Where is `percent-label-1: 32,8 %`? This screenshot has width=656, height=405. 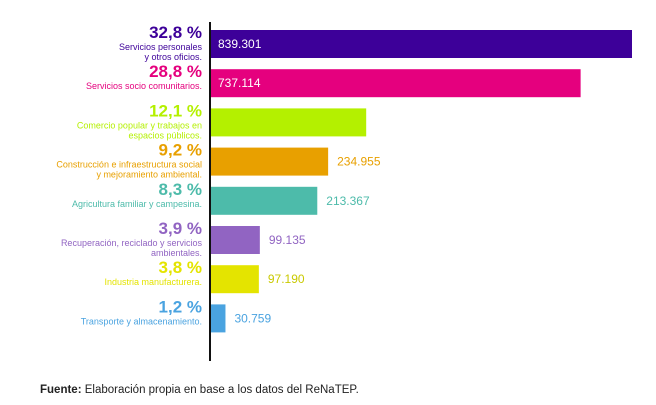 percent-label-1: 32,8 % is located at coordinates (175, 32).